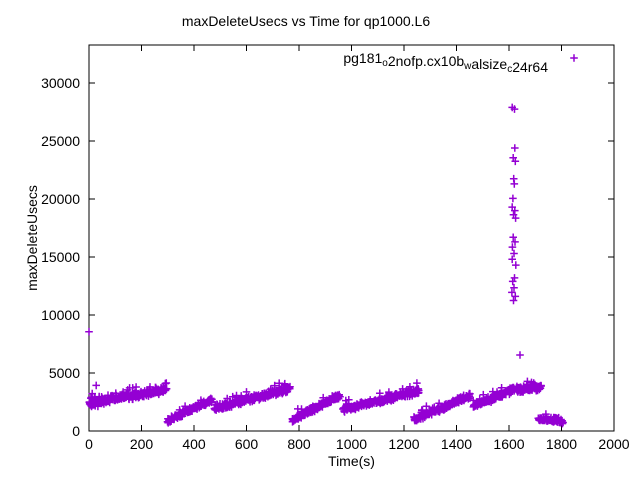  I want to click on y-tick-label: 5000, so click(64, 373).